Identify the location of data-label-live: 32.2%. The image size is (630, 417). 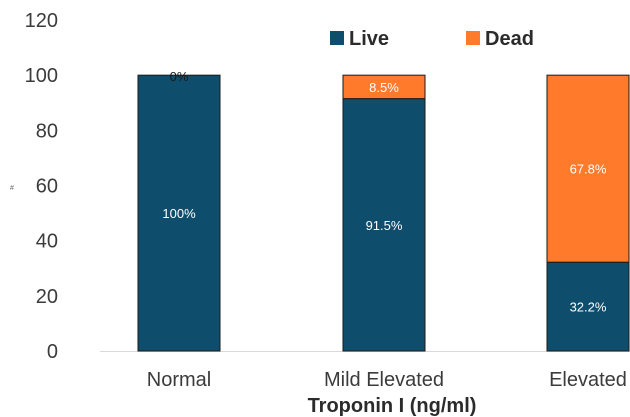
(588, 307).